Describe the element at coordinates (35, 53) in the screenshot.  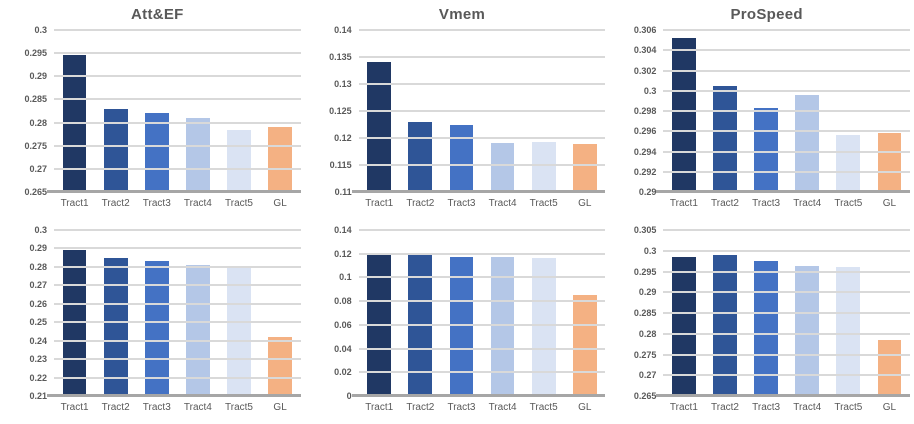
I see `y-tick-label: 0.295` at that location.